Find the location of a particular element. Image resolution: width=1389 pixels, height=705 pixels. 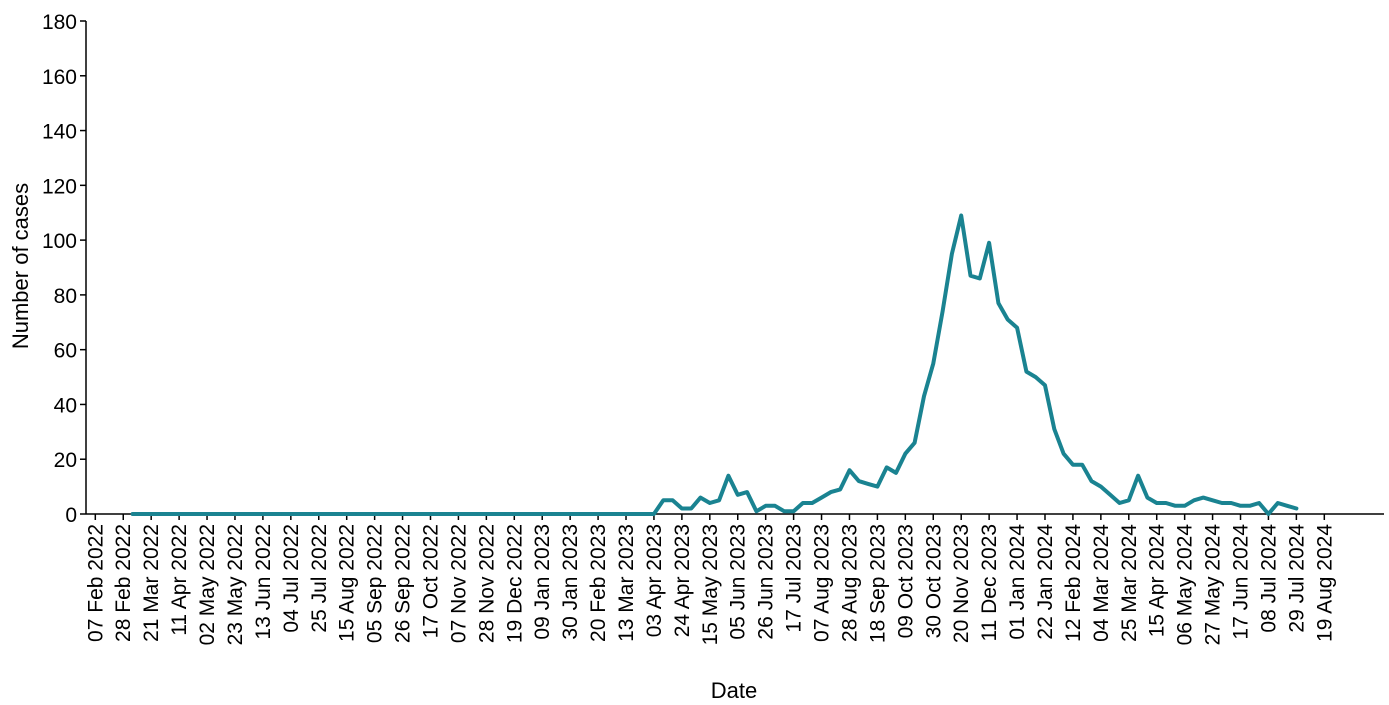

x-tick-label: 06 May 2024 is located at coordinates (1185, 585).